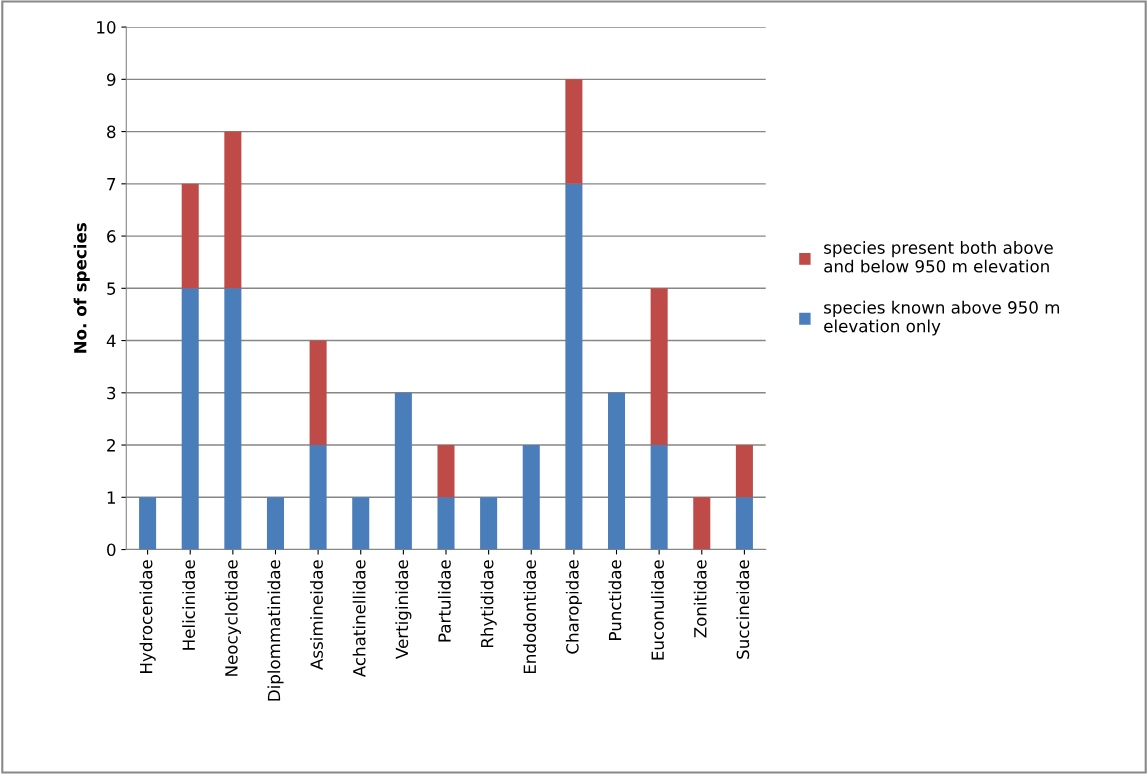 Image resolution: width=1148 pixels, height=774 pixels. Describe the element at coordinates (111, 340) in the screenshot. I see `y-tick-label: 4` at that location.